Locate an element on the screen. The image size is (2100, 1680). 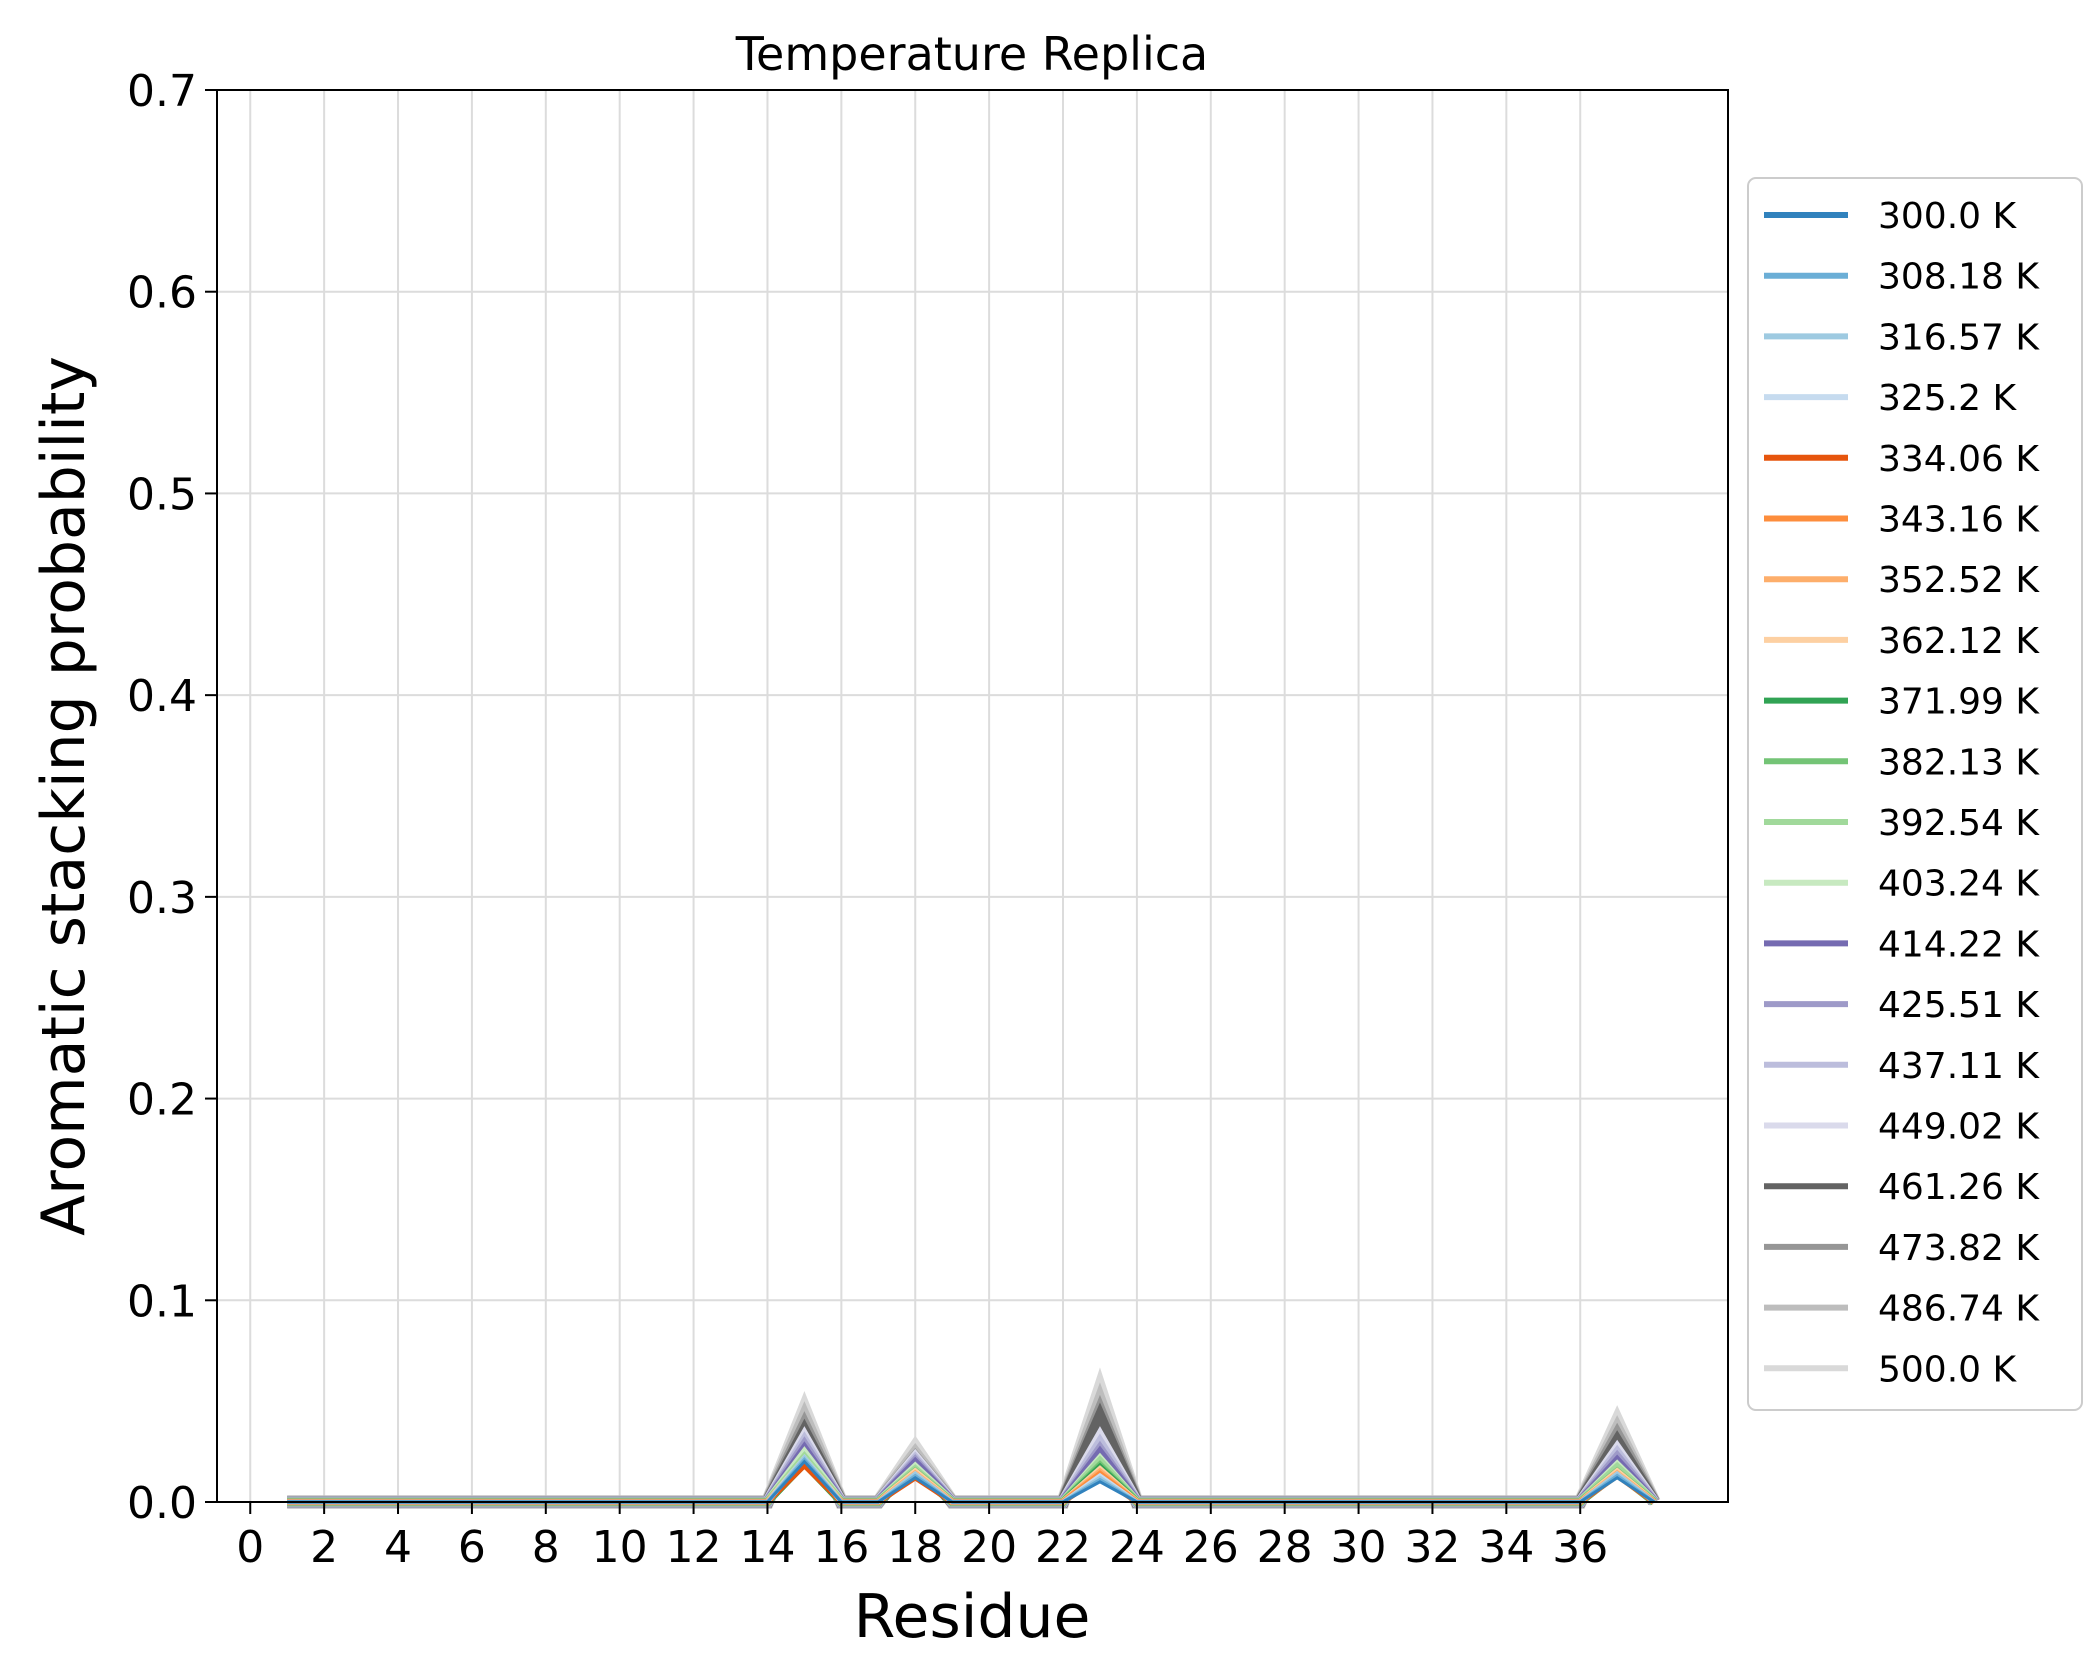
x-tick-label: 10 is located at coordinates (620, 1547).